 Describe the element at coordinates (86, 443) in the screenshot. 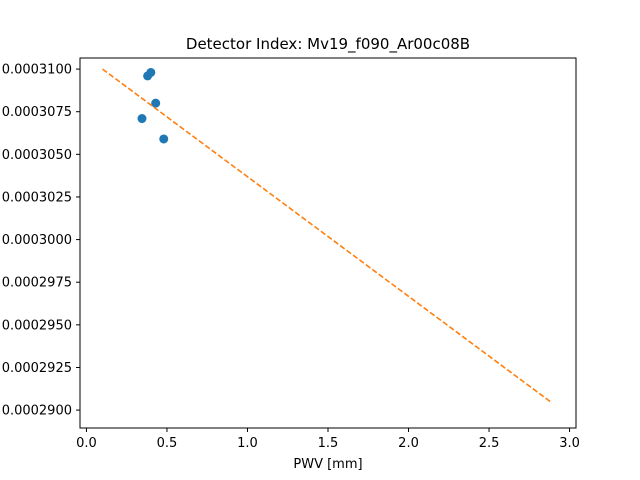

I see `x-tick-label: 0.0` at that location.